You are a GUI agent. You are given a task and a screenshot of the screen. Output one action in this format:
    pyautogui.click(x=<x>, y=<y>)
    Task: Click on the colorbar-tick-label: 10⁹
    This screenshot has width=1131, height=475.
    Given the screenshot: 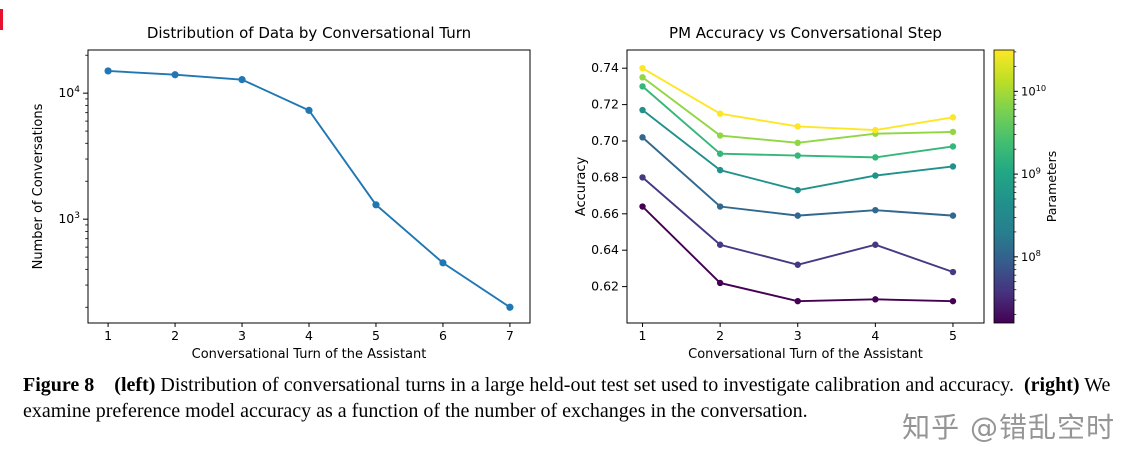 What is the action you would take?
    pyautogui.click(x=1031, y=173)
    